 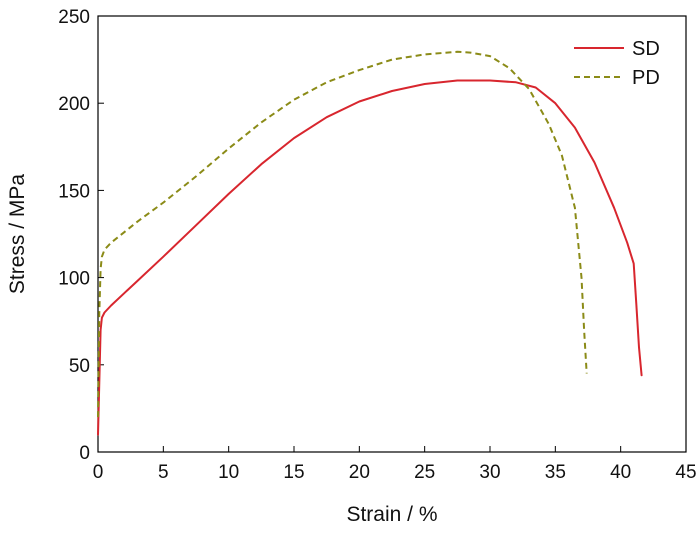 What do you see at coordinates (293, 472) in the screenshot?
I see `x-tick-label: 15` at bounding box center [293, 472].